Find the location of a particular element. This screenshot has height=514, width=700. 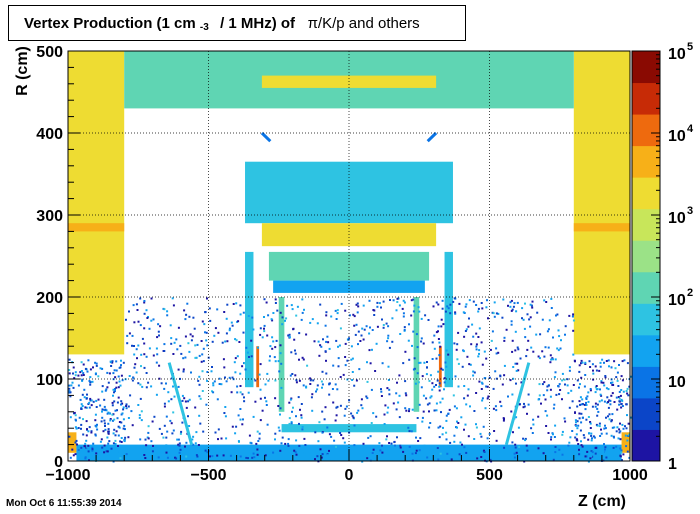

y-tick-label: 200 is located at coordinates (49, 298).